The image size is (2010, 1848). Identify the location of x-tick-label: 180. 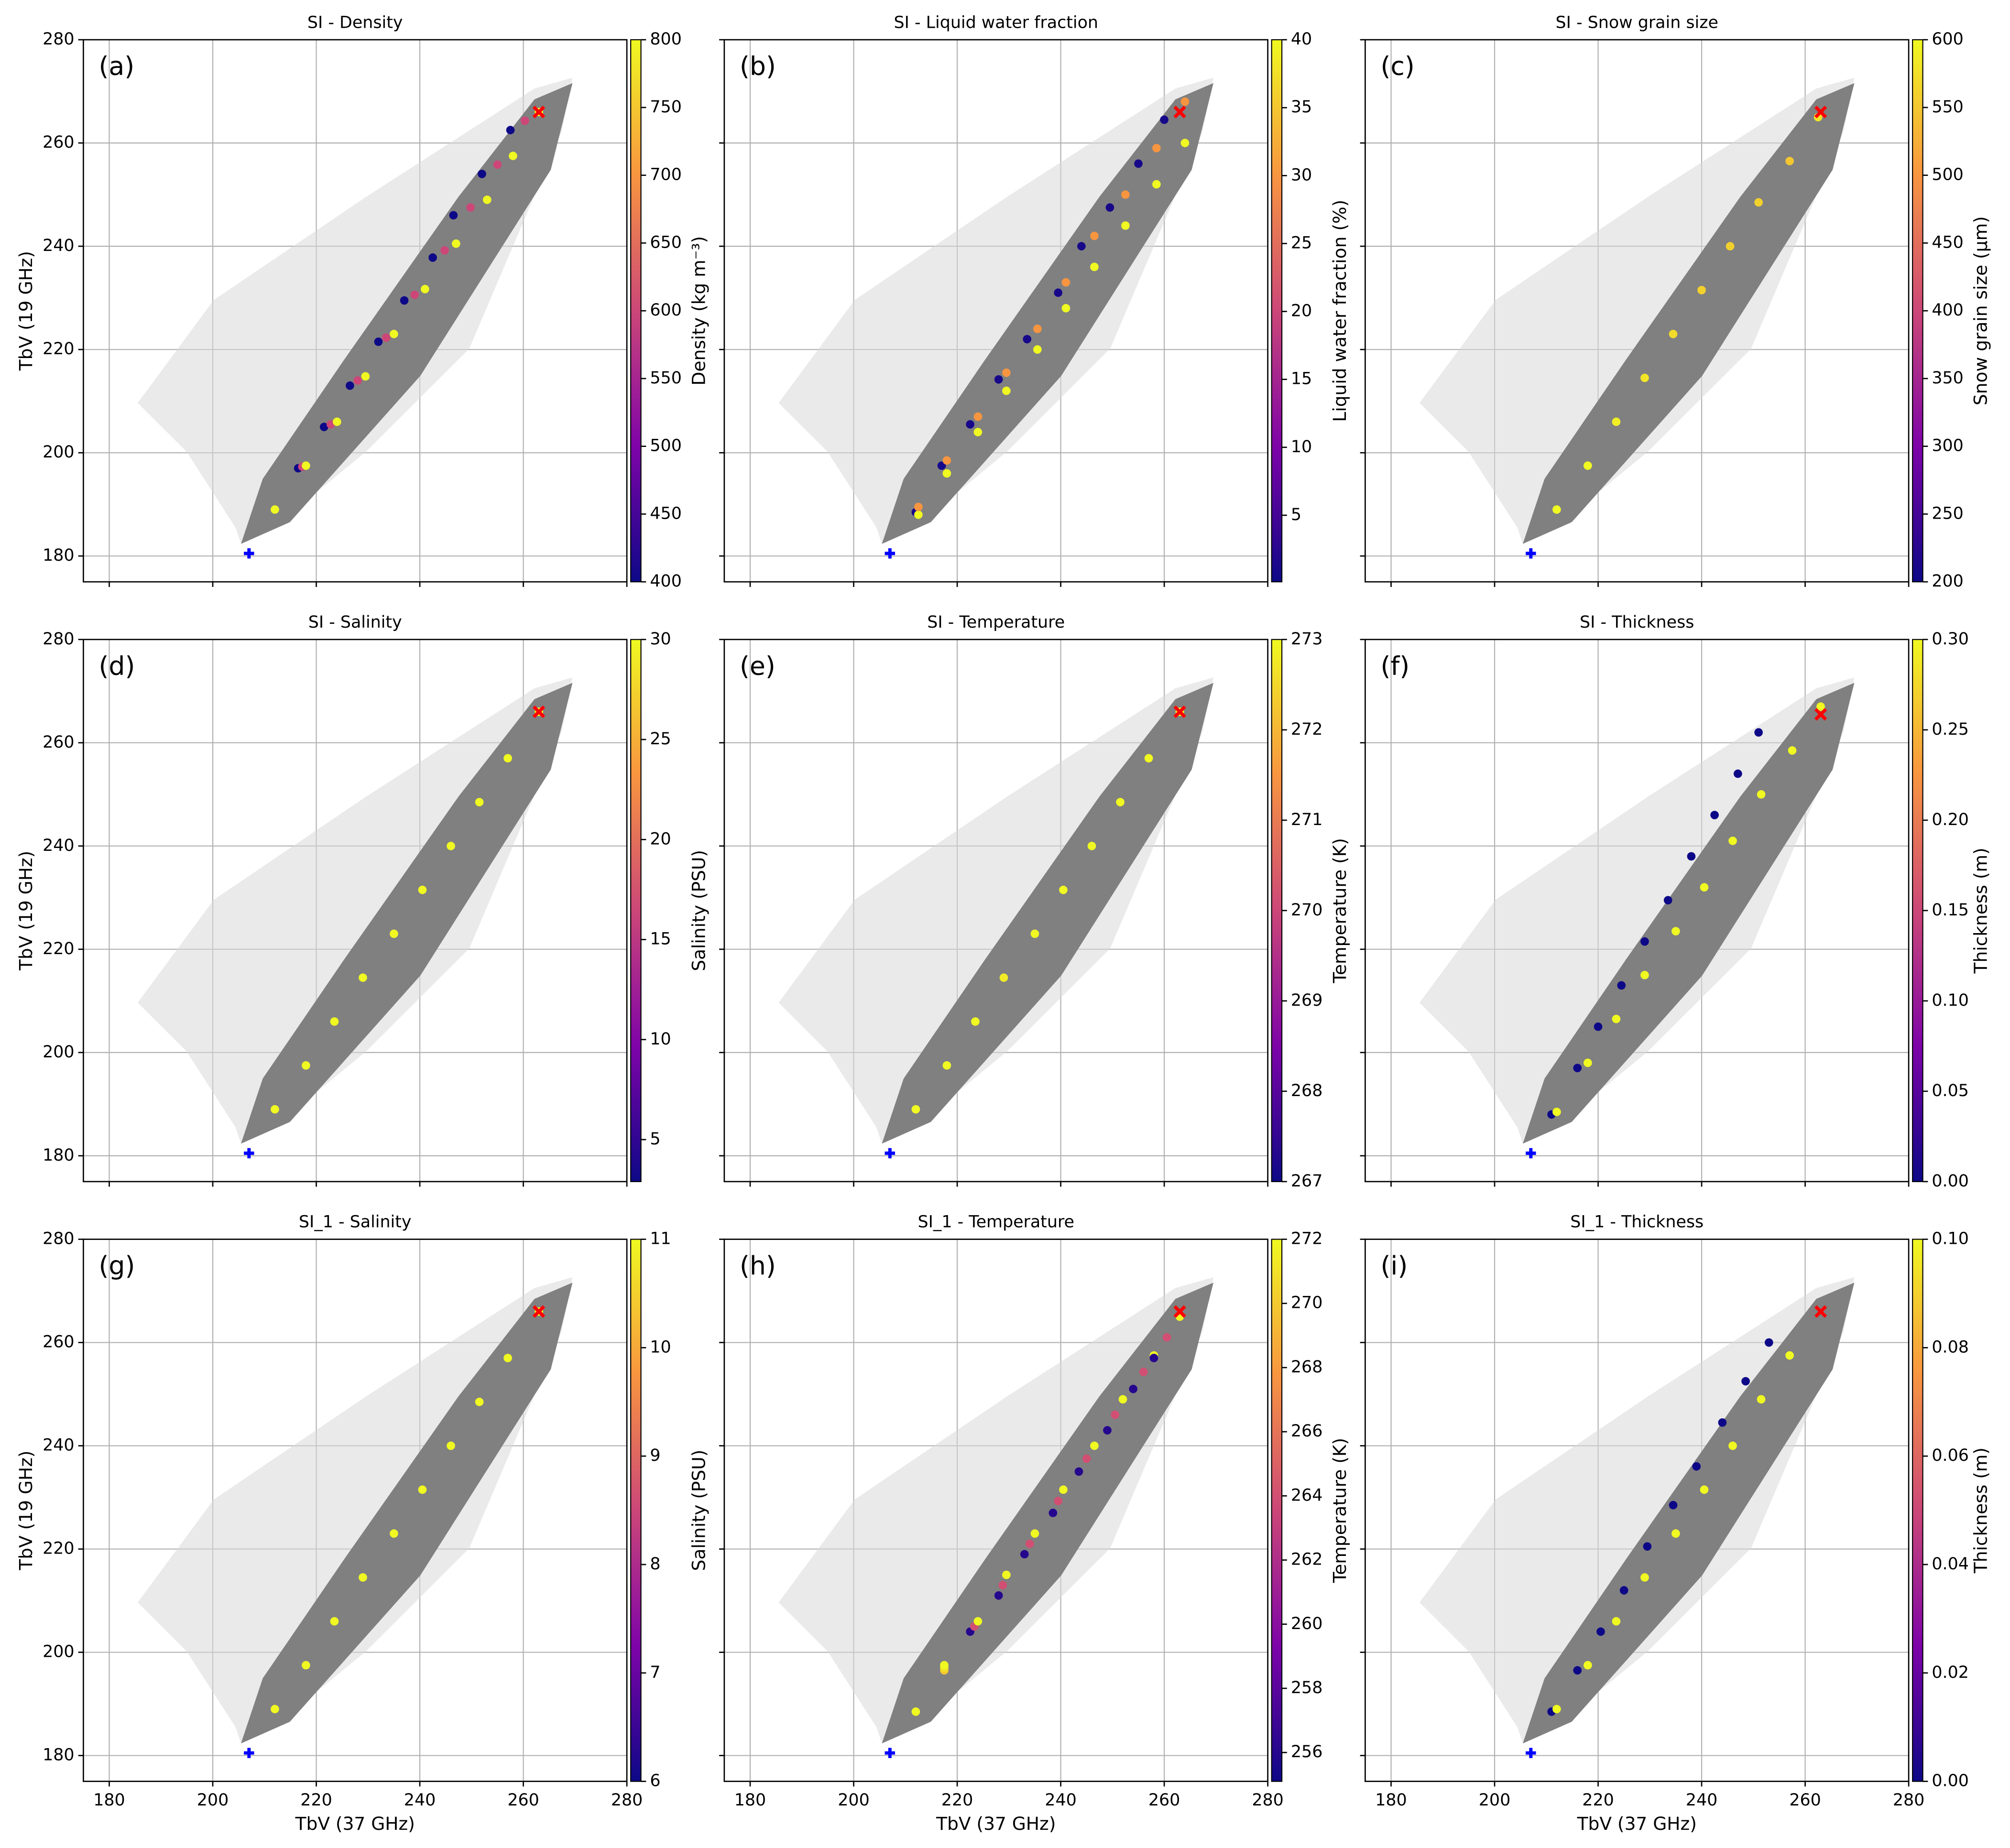
(109, 1800).